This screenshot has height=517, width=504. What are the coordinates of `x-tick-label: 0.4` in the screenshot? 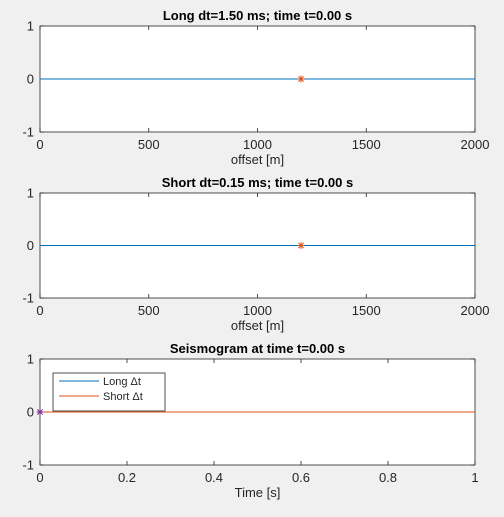 It's located at (214, 477).